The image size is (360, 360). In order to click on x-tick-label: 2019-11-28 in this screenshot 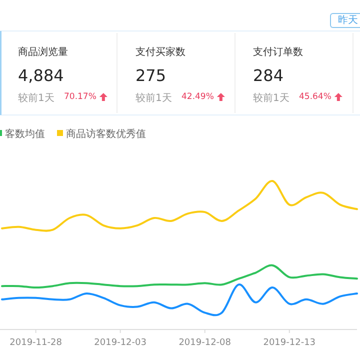, I will do `click(36, 343)`.